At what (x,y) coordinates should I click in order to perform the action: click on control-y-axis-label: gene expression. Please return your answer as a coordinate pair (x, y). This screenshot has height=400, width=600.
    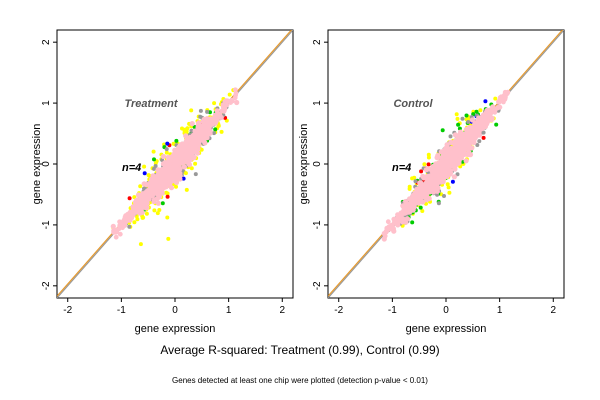
    Looking at the image, I should click on (304, 164).